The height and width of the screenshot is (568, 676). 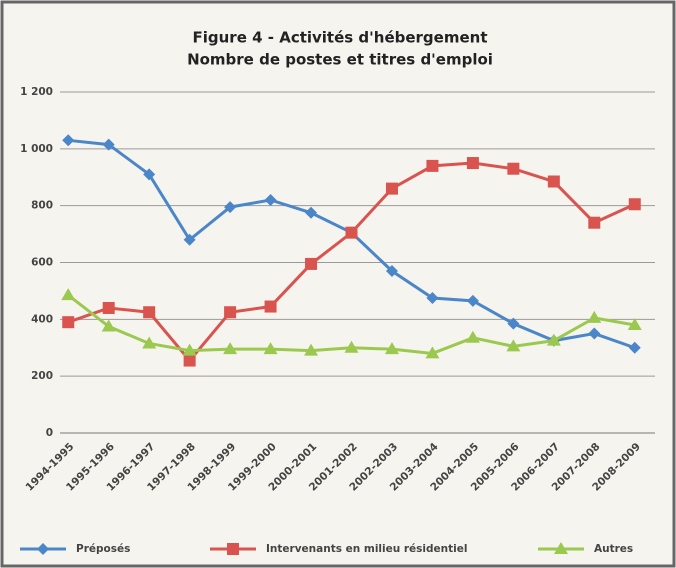 What do you see at coordinates (36, 149) in the screenshot?
I see `y-tick-label: 1 000` at bounding box center [36, 149].